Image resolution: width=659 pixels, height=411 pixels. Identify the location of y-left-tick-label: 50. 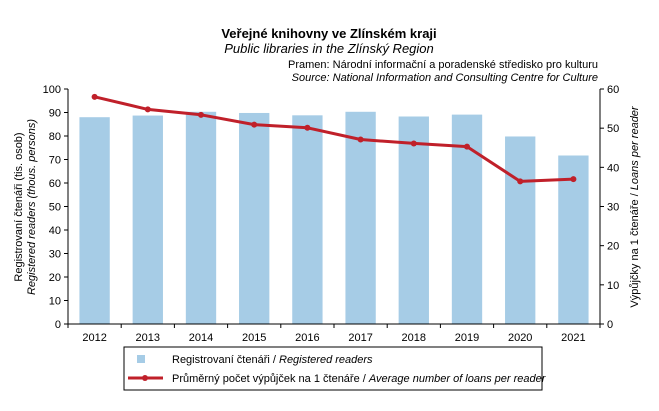
(55, 208).